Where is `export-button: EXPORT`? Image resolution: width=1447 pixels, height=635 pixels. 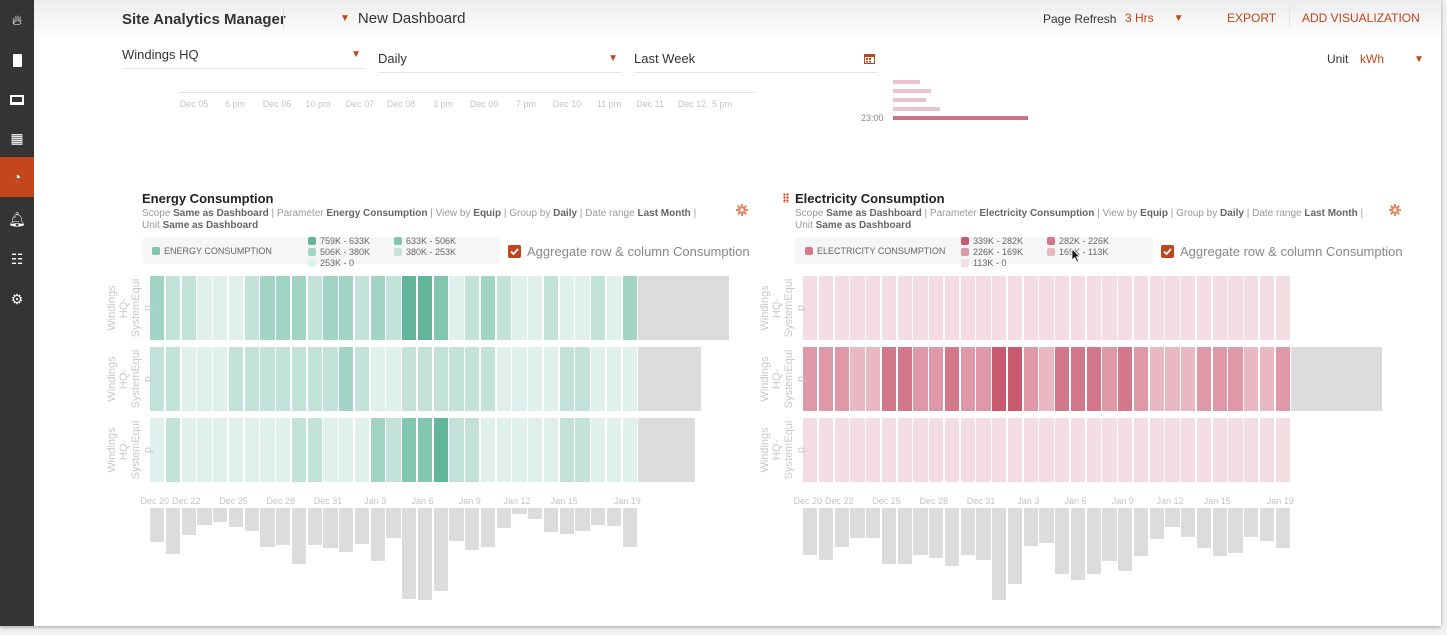 export-button: EXPORT is located at coordinates (1252, 18).